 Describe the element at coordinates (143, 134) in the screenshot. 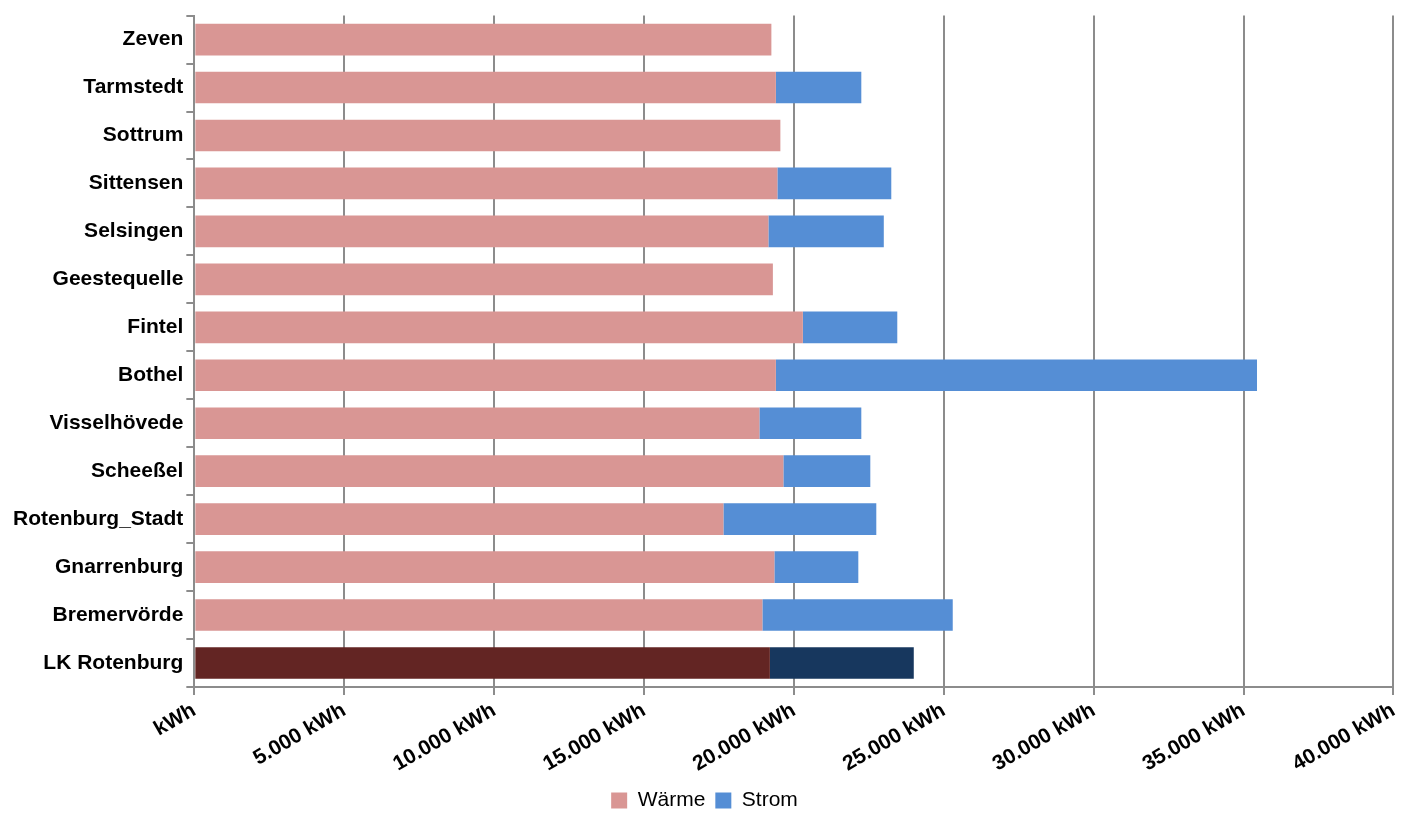

I see `y-tick-label: Sottrum` at that location.